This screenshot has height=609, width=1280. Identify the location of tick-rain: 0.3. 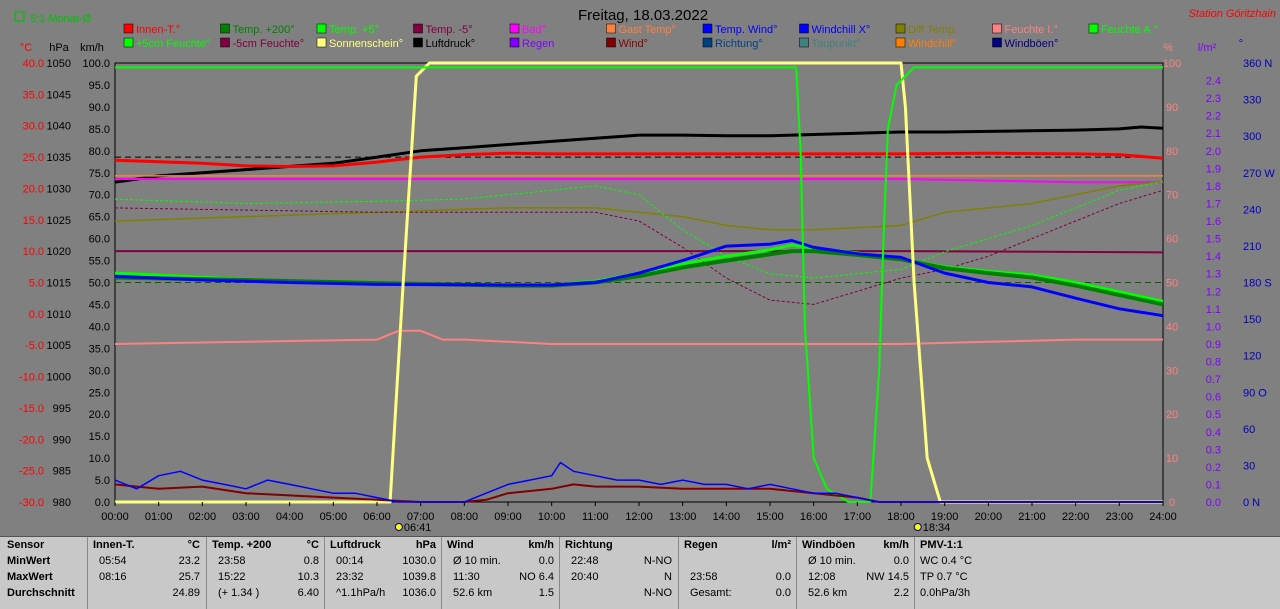
(1213, 450).